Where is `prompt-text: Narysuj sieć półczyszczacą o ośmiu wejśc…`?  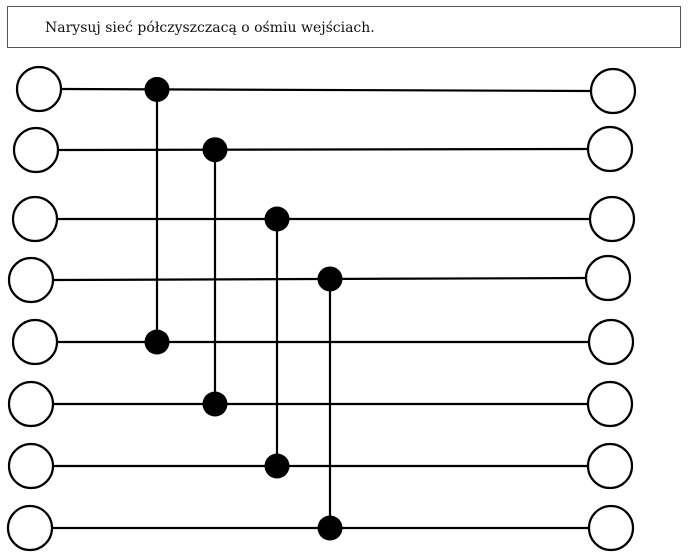 prompt-text: Narysuj sieć półczyszczacą o ośmiu wejśc… is located at coordinates (210, 28).